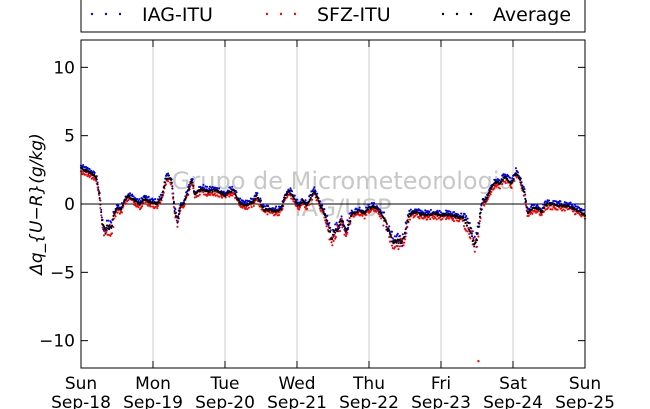 This screenshot has height=409, width=650. Describe the element at coordinates (267, 14) in the screenshot. I see `legend-marker` at that location.